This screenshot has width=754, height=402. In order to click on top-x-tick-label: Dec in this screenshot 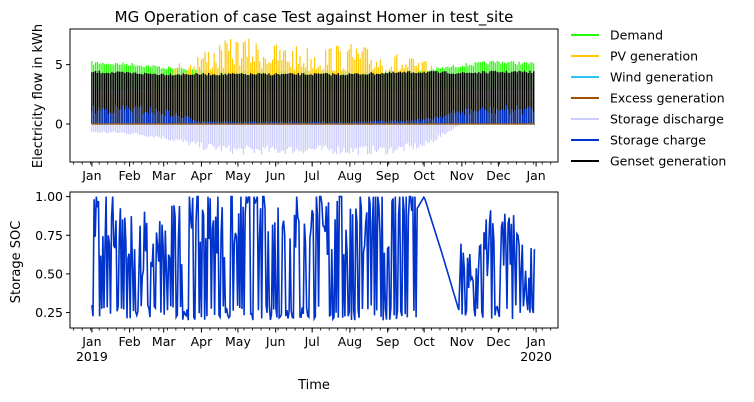, I will do `click(498, 175)`.